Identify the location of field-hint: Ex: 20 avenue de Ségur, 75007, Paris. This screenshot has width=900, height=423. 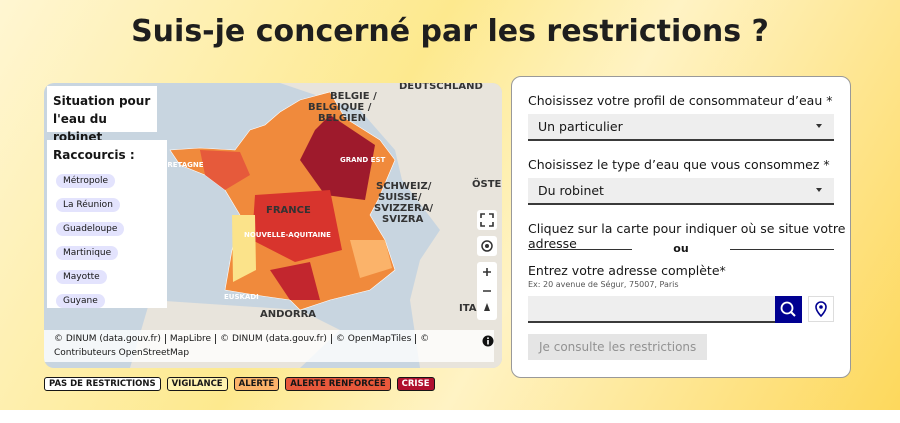
(603, 284).